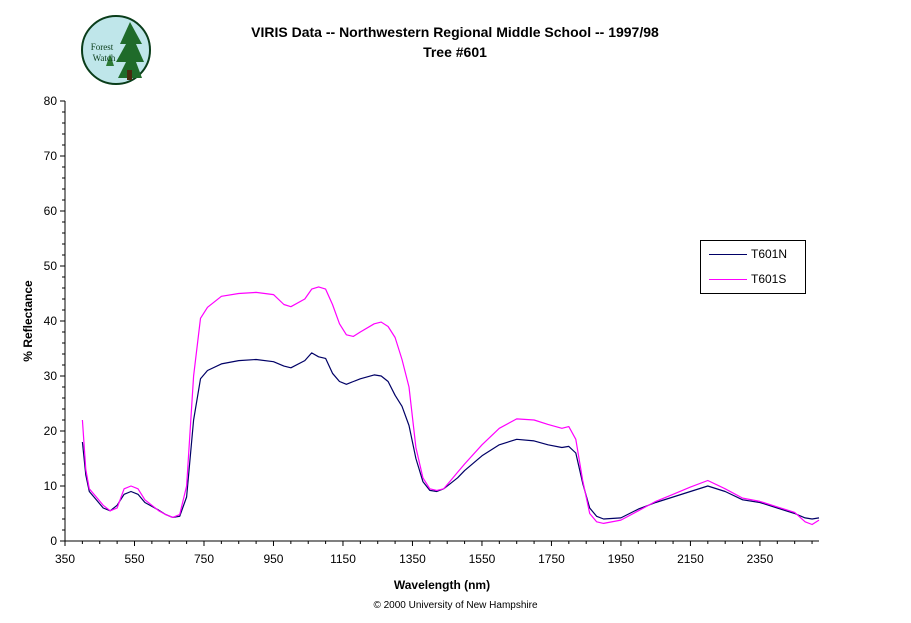 Image resolution: width=911 pixels, height=623 pixels. I want to click on x-tick-label: 350, so click(65, 559).